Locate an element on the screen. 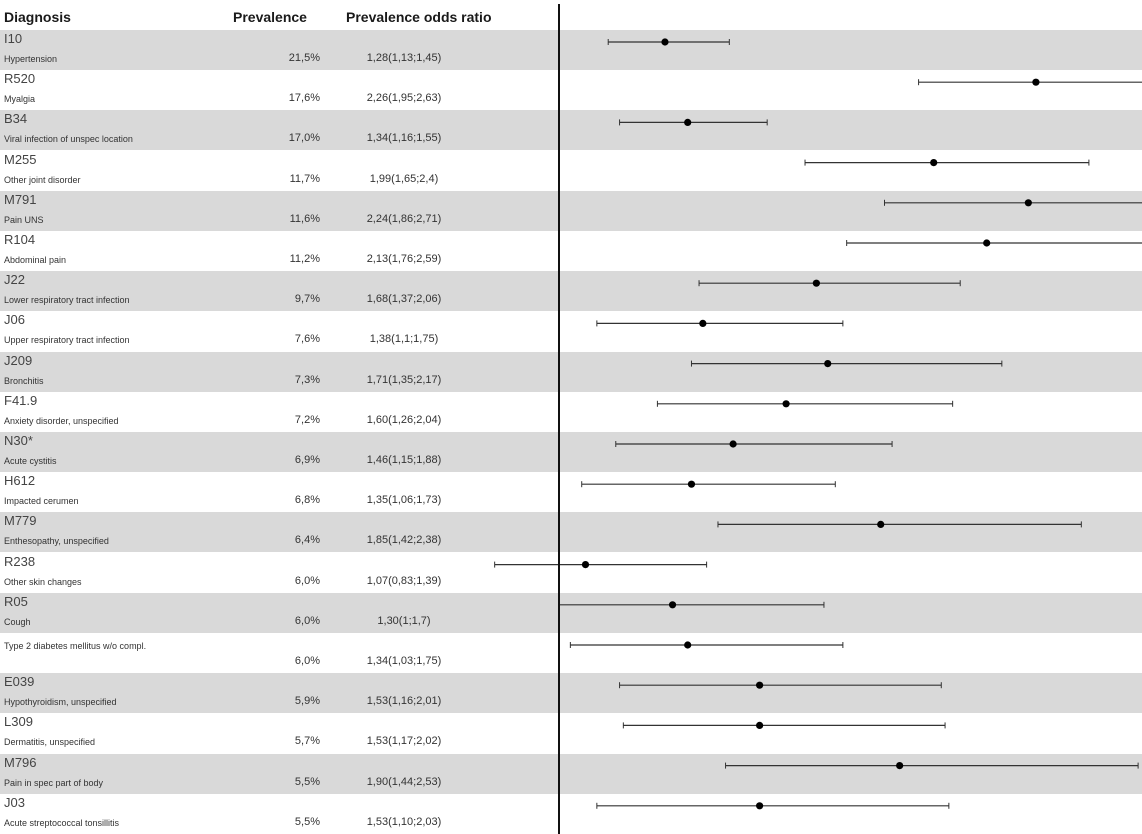 Image resolution: width=1142 pixels, height=834 pixels. diagnosis-label: Type 2 diabetes mellitus w/o compl. is located at coordinates (75, 646).